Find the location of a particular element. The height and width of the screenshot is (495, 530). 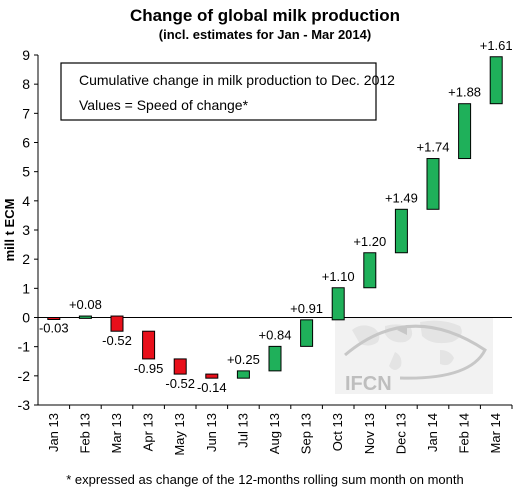

data-label: -0.95 is located at coordinates (149, 368).